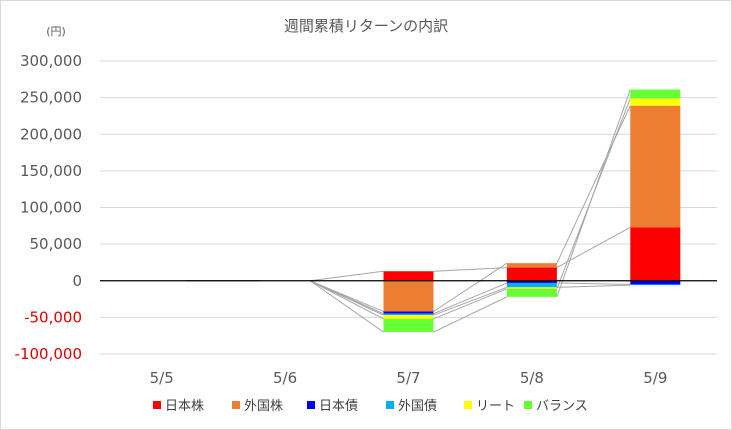 The width and height of the screenshot is (732, 430). I want to click on y-tick-label: 200,000, so click(51, 134).